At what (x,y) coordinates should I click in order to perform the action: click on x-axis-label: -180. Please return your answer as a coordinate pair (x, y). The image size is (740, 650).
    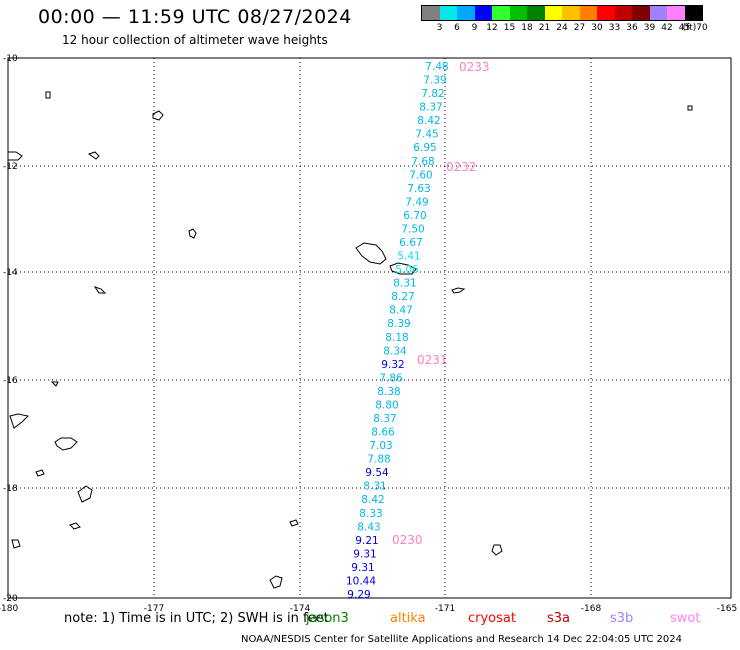
    Looking at the image, I should click on (9, 609).